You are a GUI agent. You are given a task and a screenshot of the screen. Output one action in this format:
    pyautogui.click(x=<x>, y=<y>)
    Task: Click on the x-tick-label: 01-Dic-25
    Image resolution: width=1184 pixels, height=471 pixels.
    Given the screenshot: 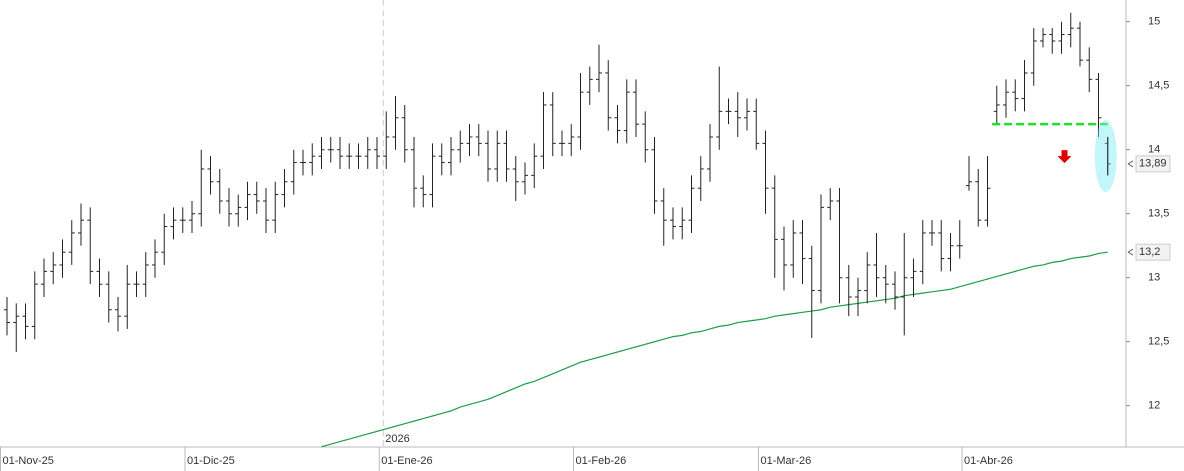 What is the action you would take?
    pyautogui.click(x=211, y=461)
    